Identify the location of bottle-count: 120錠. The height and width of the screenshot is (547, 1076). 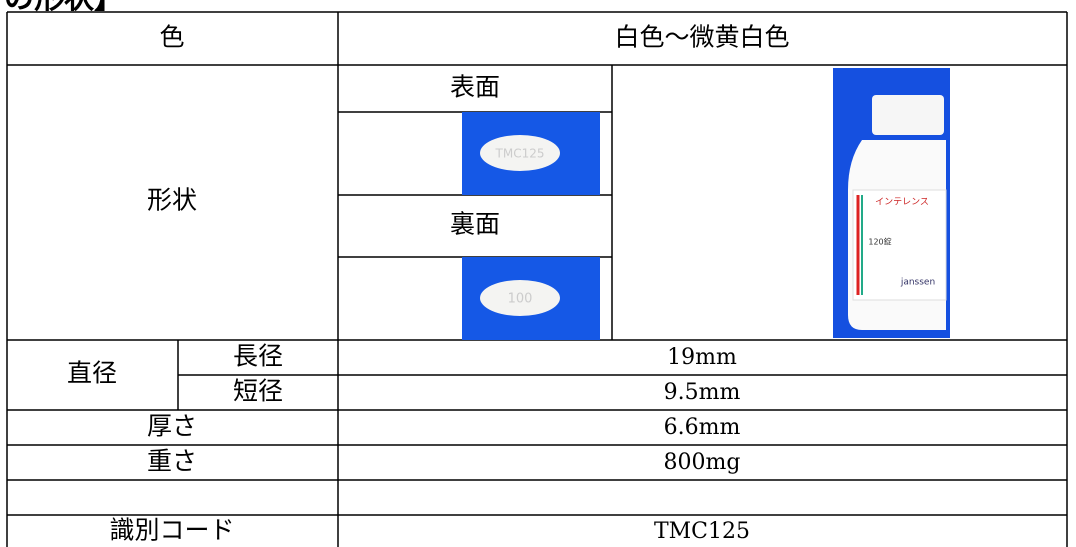
(879, 242).